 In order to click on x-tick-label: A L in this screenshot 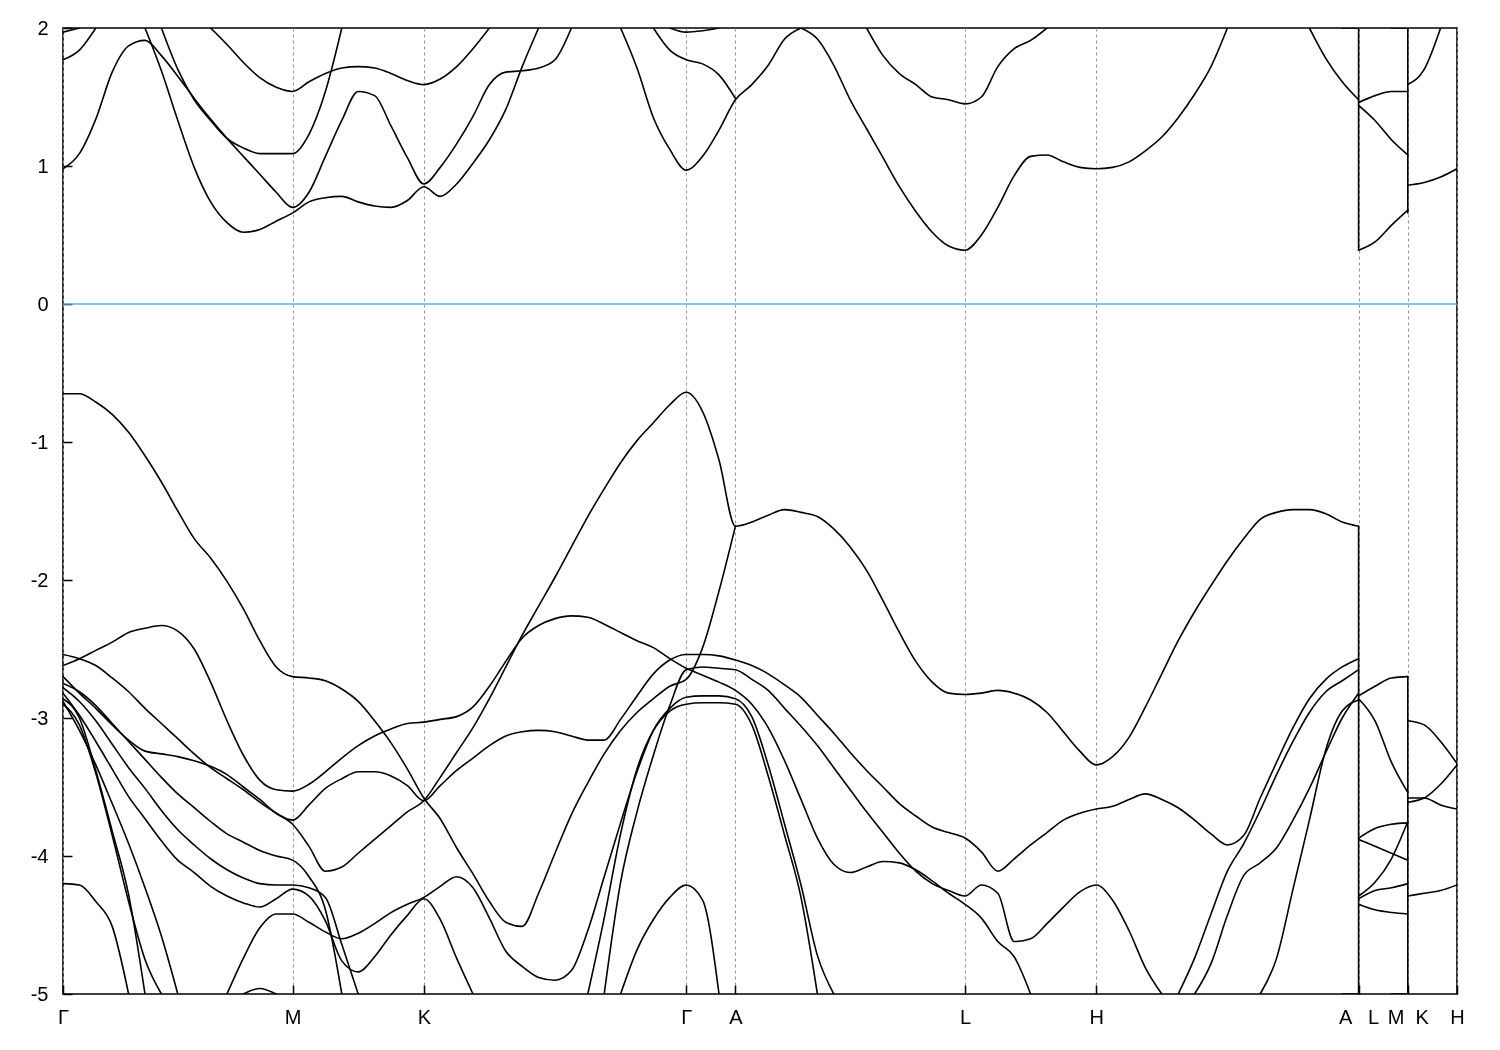, I will do `click(1359, 1016)`.